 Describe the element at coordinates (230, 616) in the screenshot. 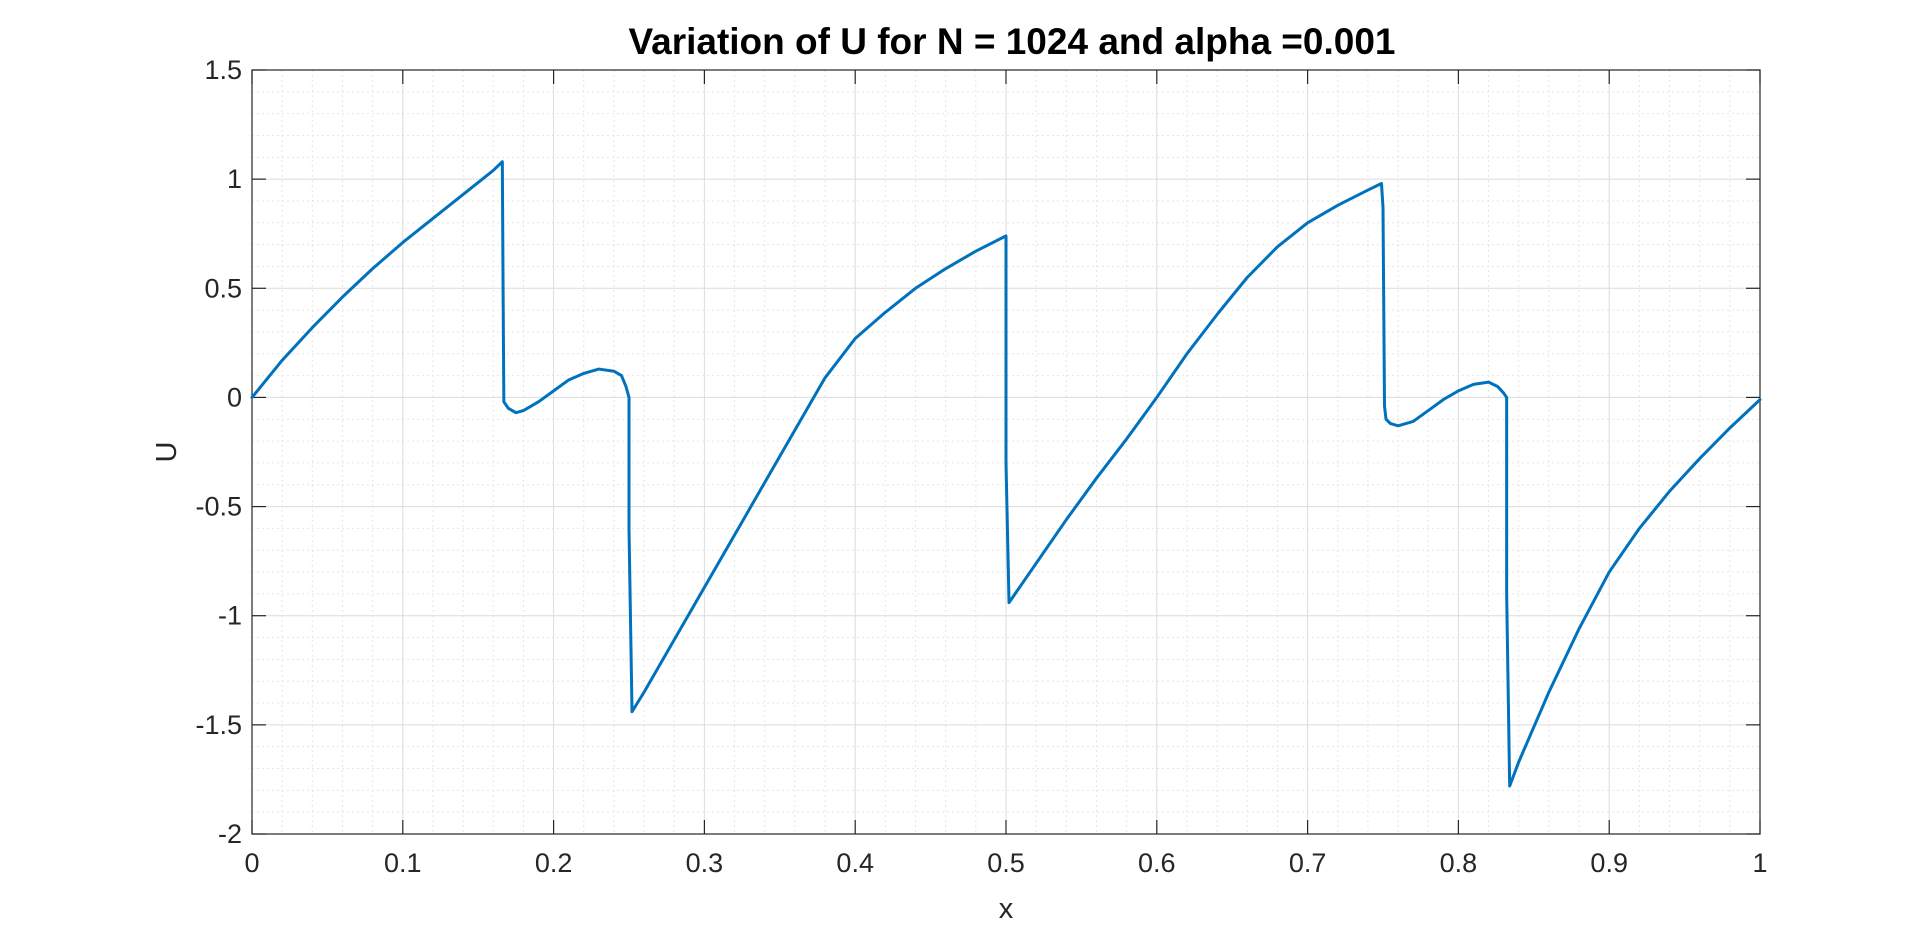

I see `y-tick-label: -1` at that location.